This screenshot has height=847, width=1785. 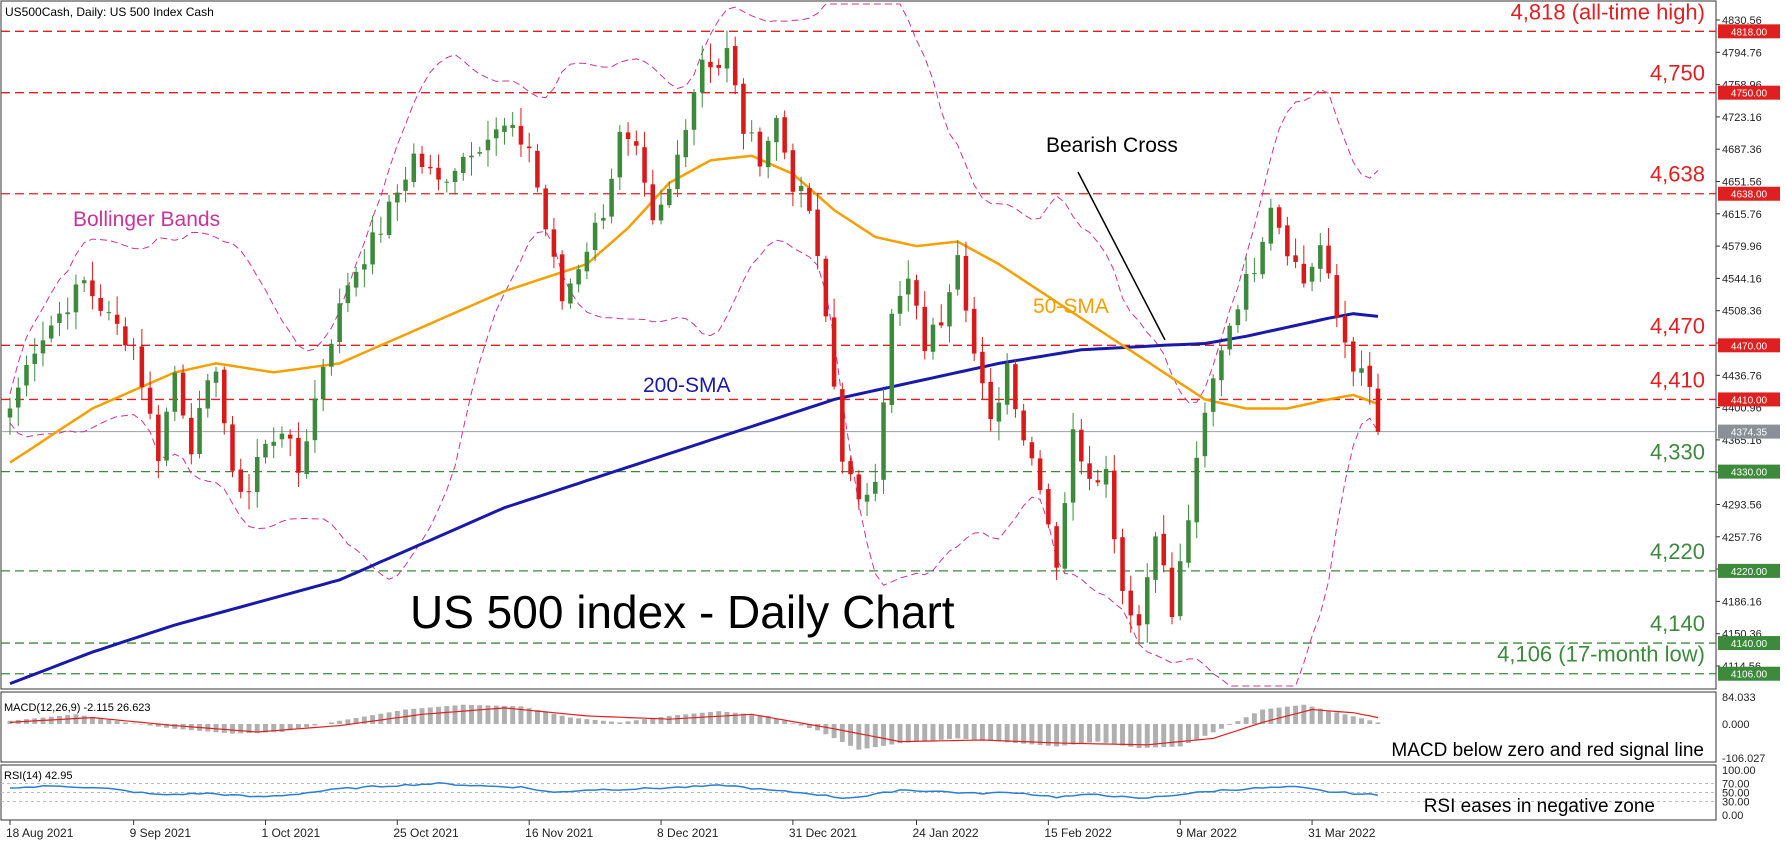 What do you see at coordinates (694, 790) in the screenshot?
I see `rsi-line` at bounding box center [694, 790].